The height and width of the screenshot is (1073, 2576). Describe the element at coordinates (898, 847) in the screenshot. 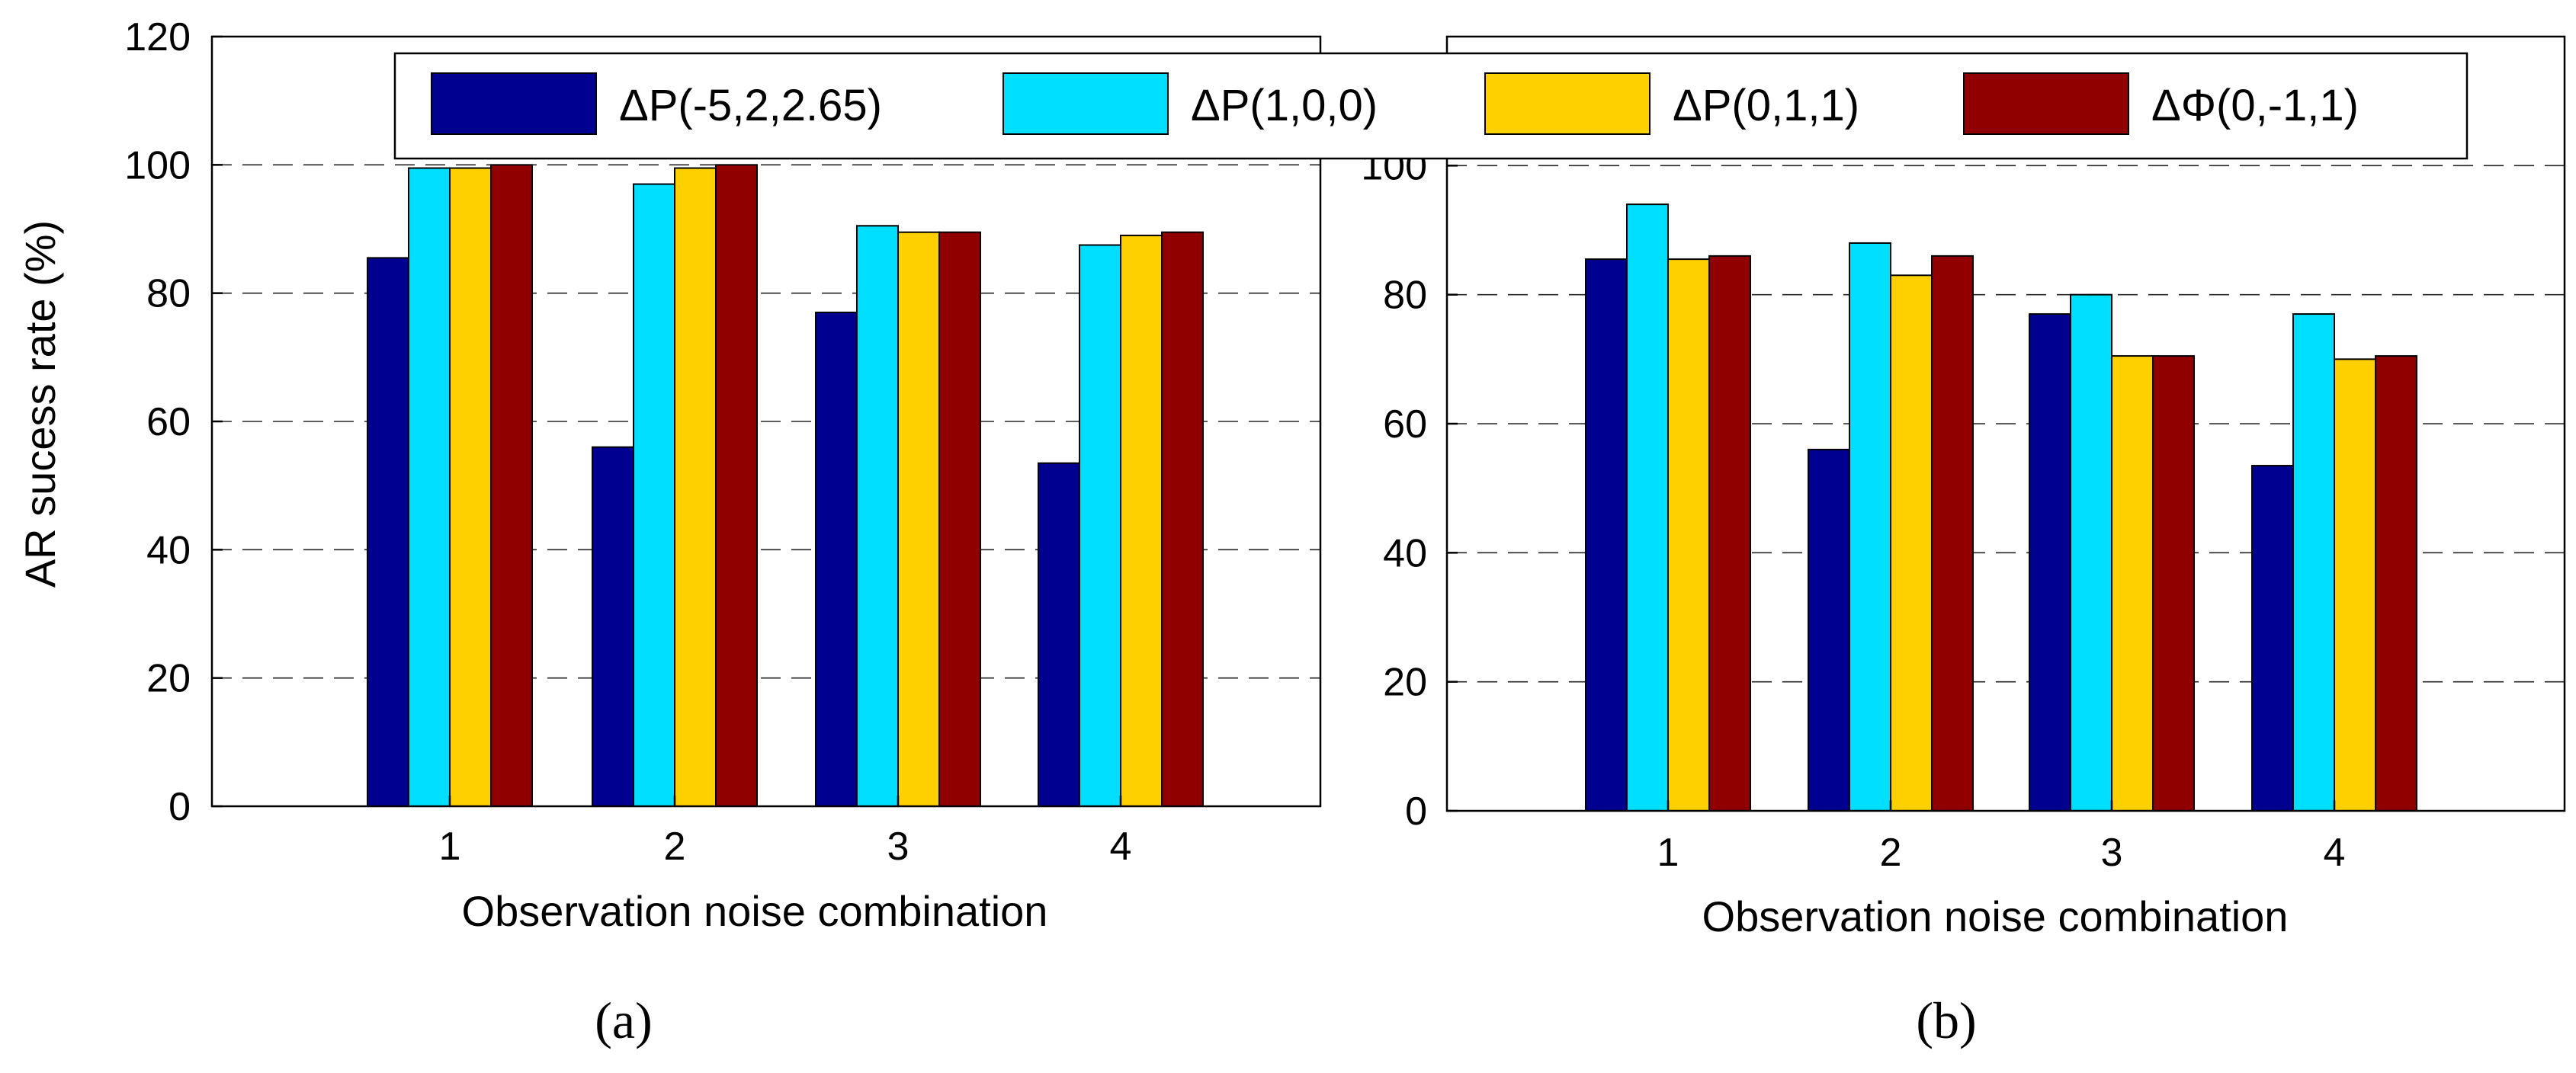

I see `x-tick-label-a: 3` at that location.